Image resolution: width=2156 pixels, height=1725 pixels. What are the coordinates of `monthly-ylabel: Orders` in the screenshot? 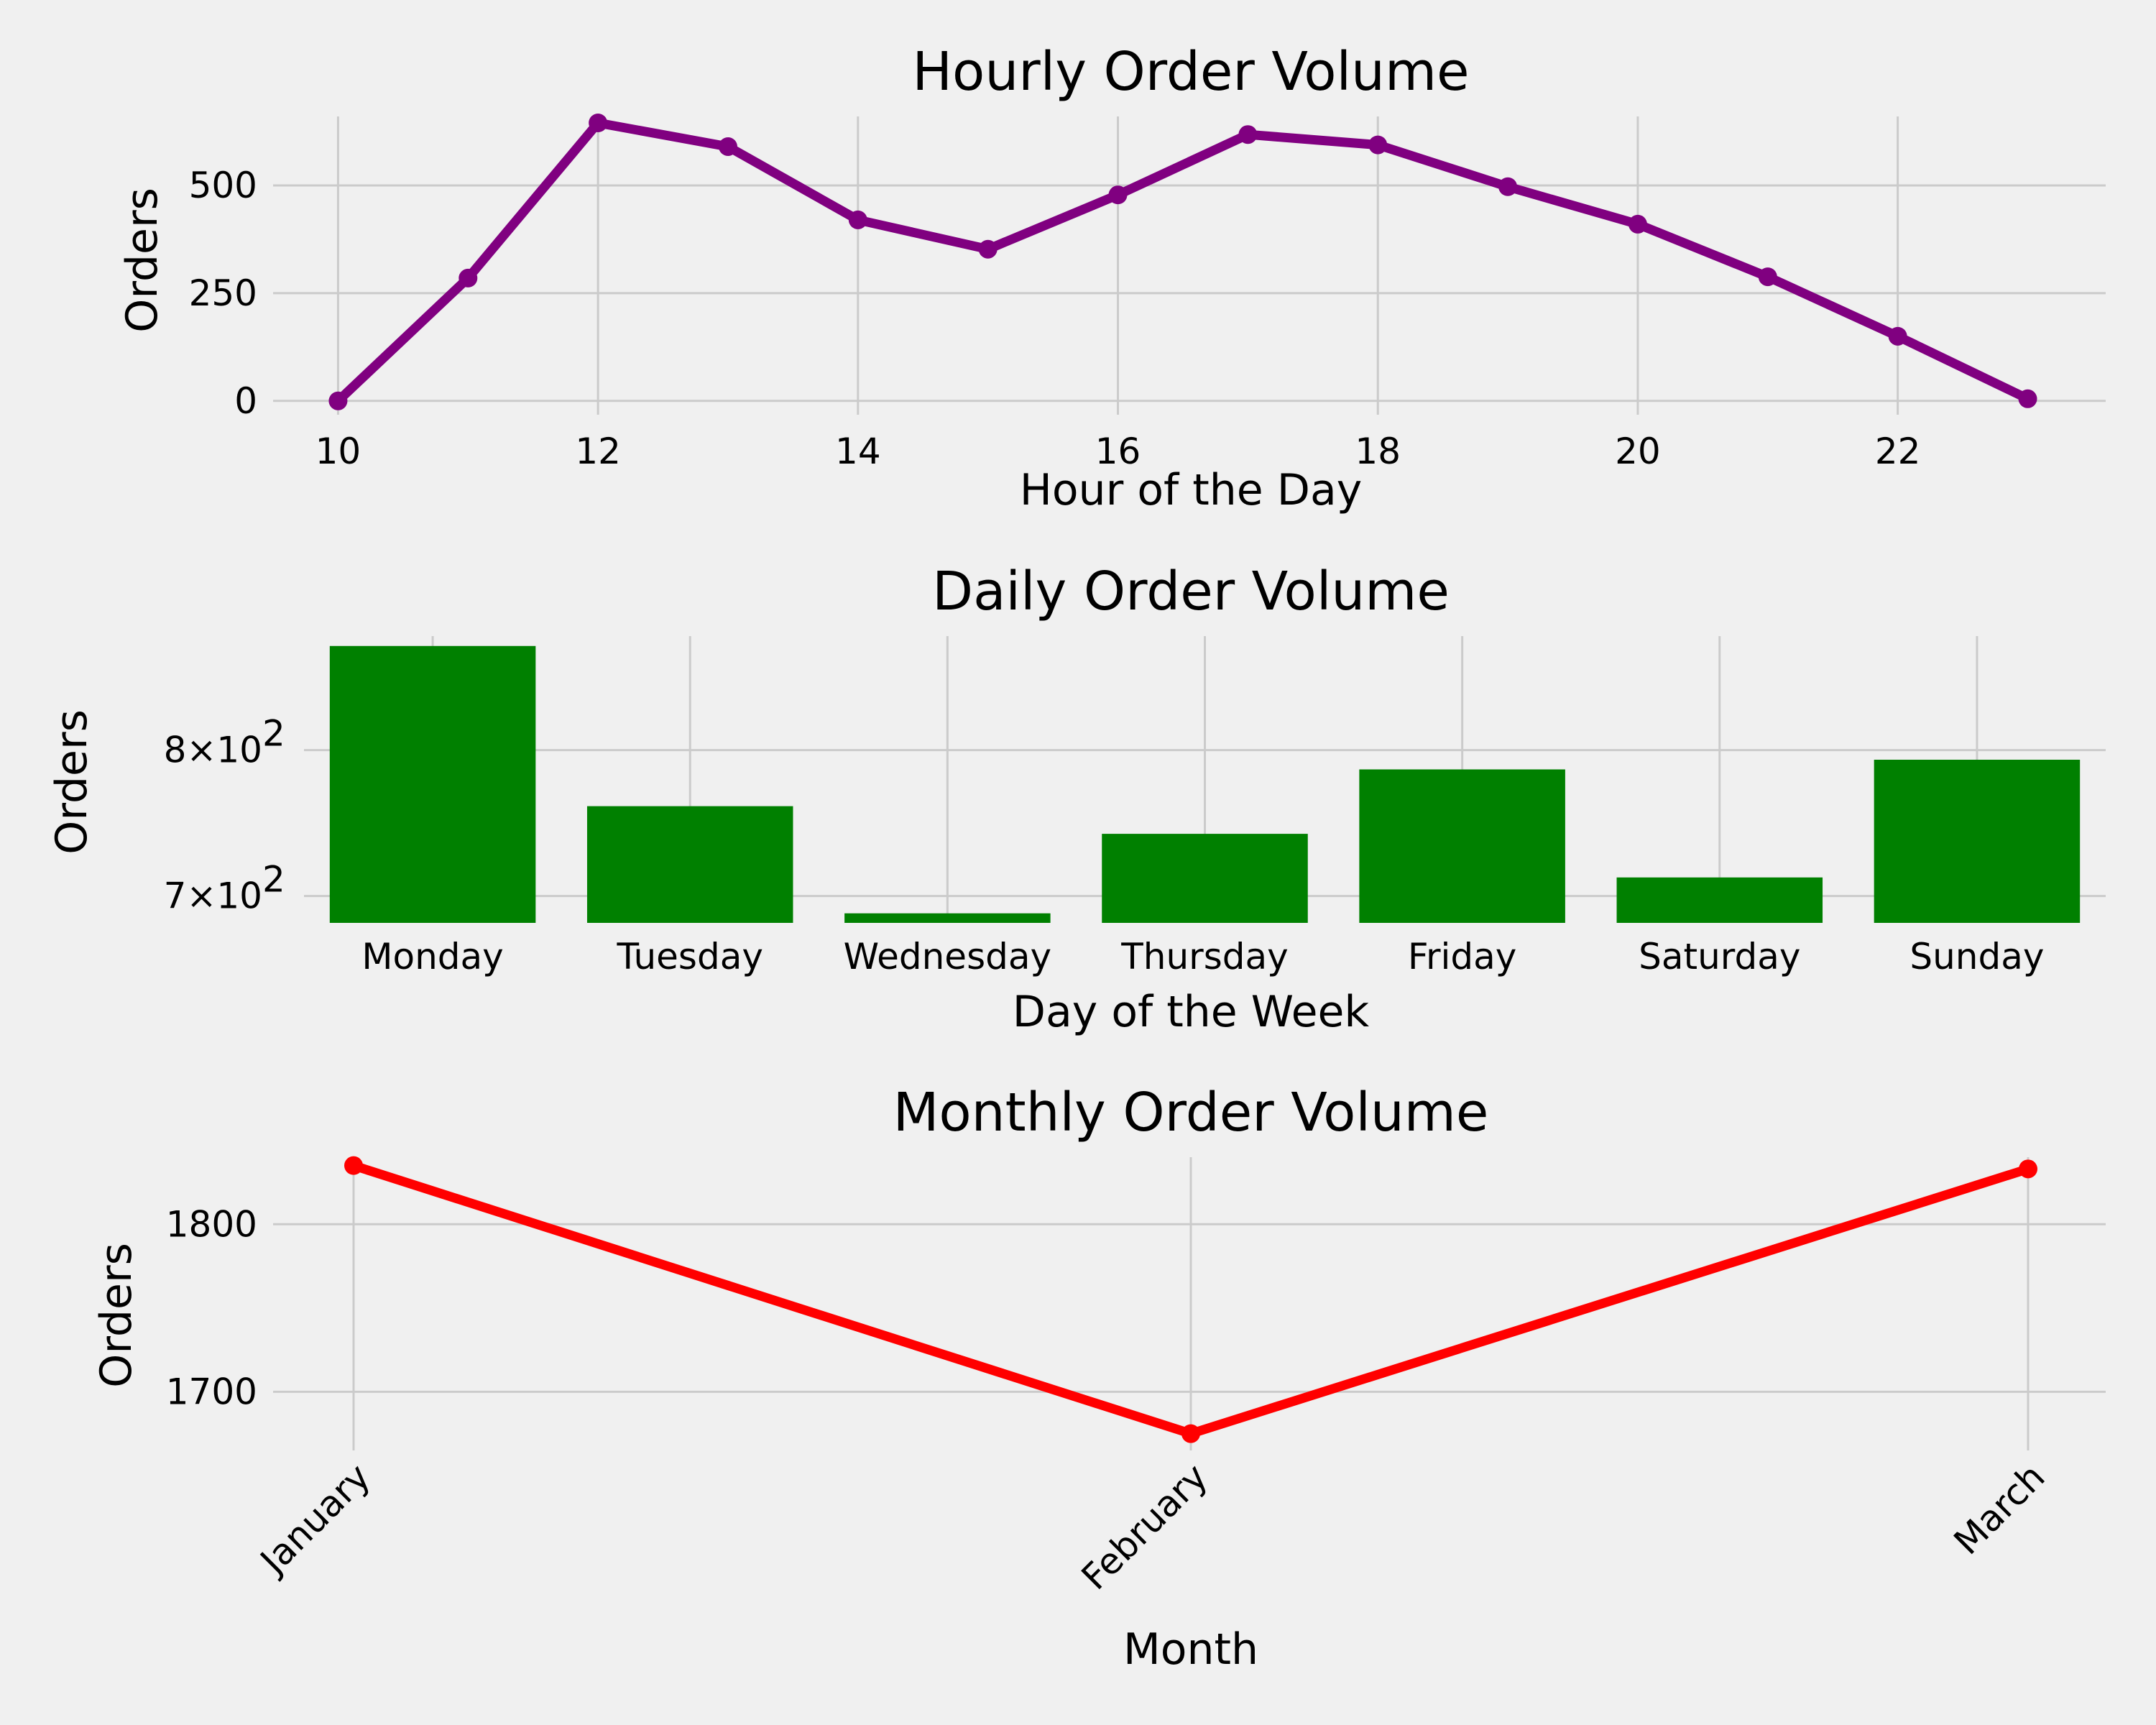 It's located at (116, 1315).